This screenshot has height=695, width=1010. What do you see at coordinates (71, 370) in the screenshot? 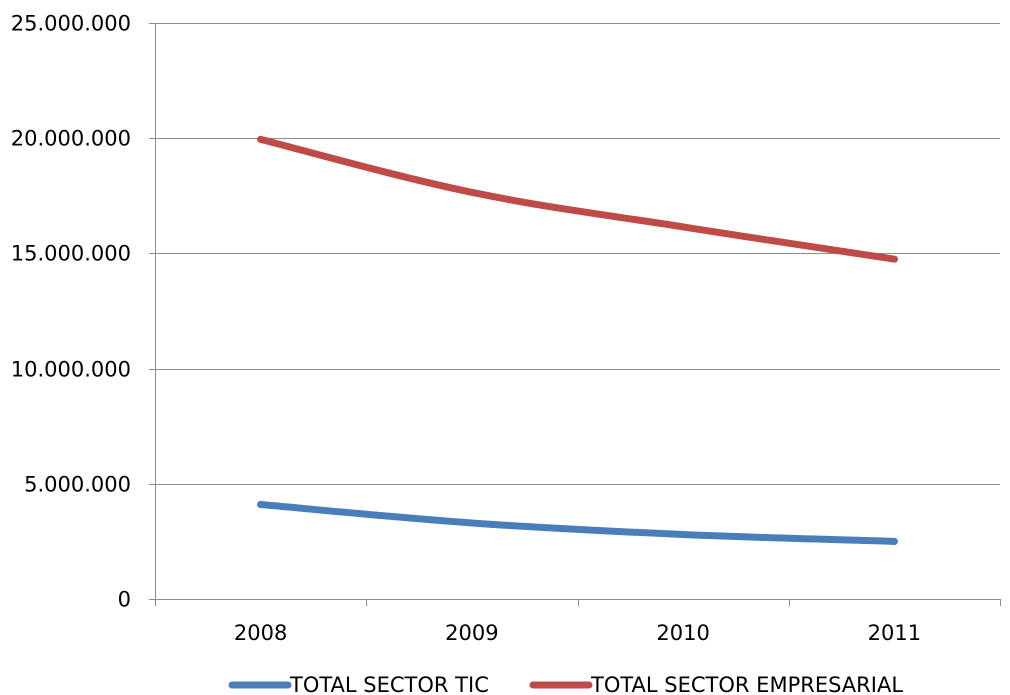
I see `y-tick-label: 10.000.000` at bounding box center [71, 370].